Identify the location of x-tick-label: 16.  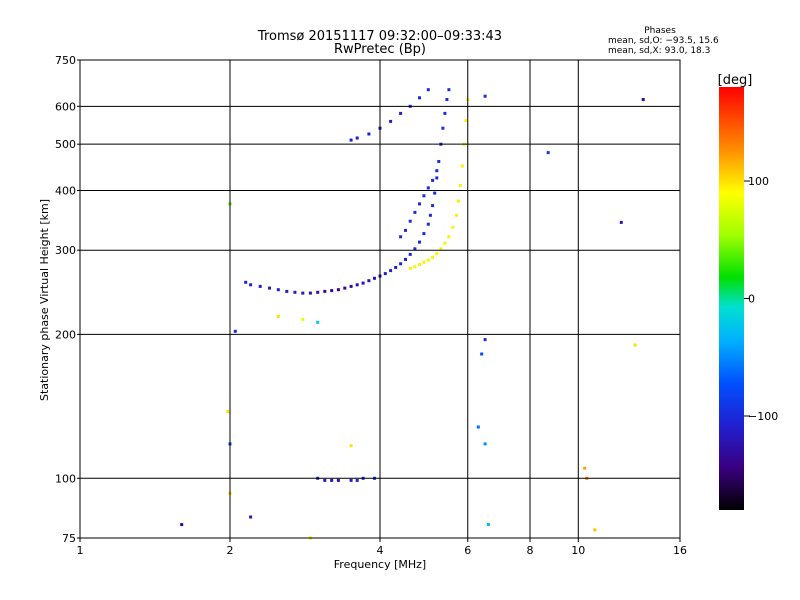
(680, 550).